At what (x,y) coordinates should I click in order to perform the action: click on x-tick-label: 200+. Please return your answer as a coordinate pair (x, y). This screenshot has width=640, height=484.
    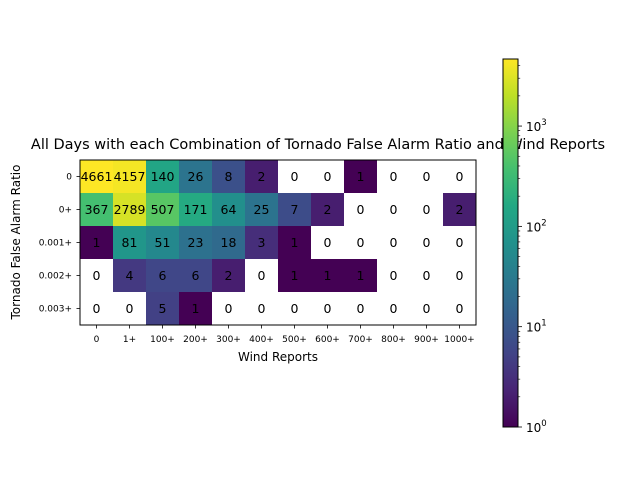
    Looking at the image, I should click on (195, 340).